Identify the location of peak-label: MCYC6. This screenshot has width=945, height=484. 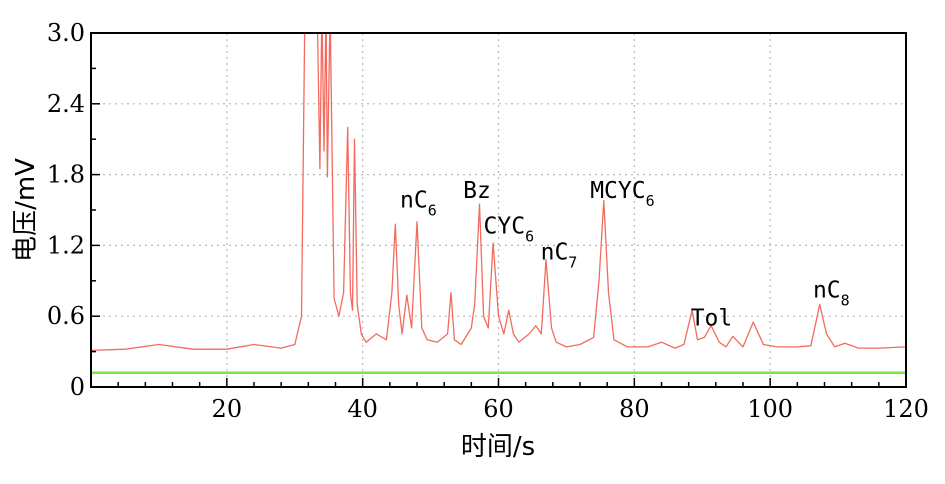
(622, 194).